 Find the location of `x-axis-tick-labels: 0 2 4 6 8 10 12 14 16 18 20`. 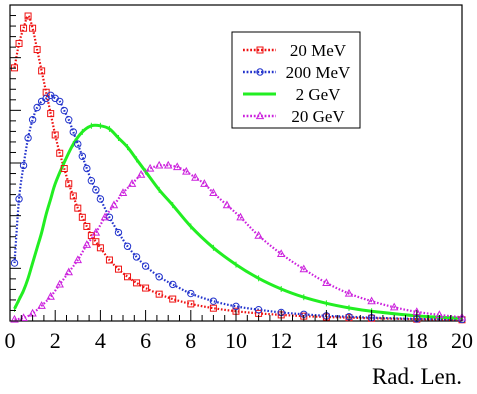

x-axis-tick-labels: 0 2 4 6 8 10 12 14 16 18 20 is located at coordinates (239, 340).